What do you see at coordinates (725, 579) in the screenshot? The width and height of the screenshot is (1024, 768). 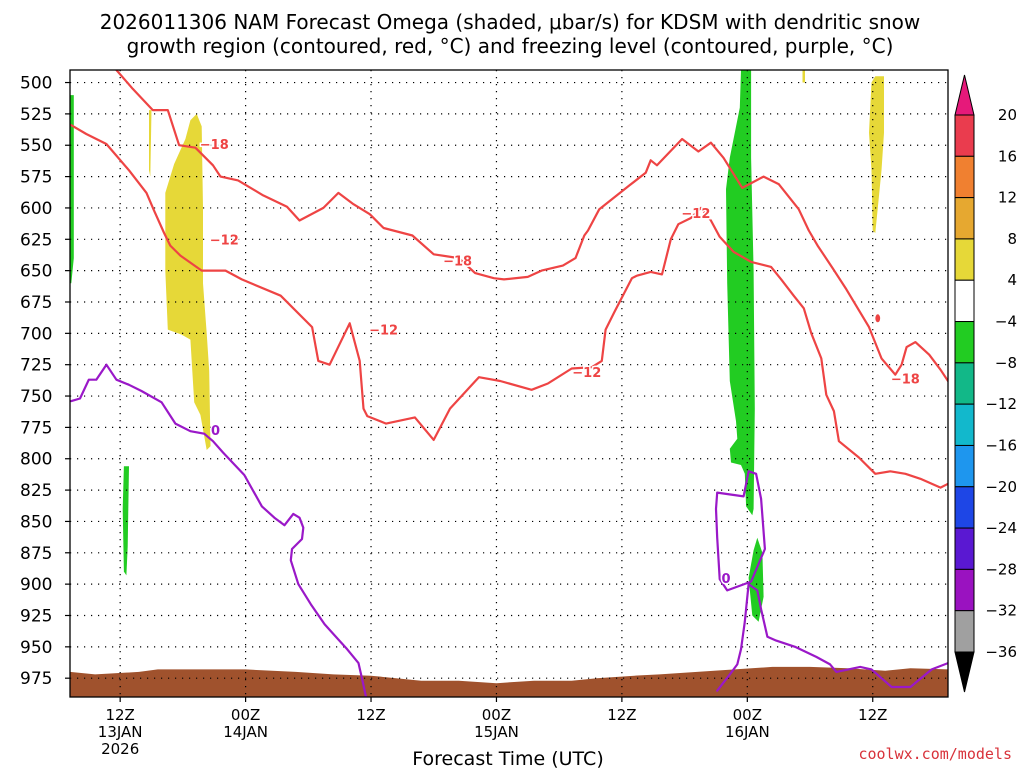 I see `contour-label-8: 0` at bounding box center [725, 579].